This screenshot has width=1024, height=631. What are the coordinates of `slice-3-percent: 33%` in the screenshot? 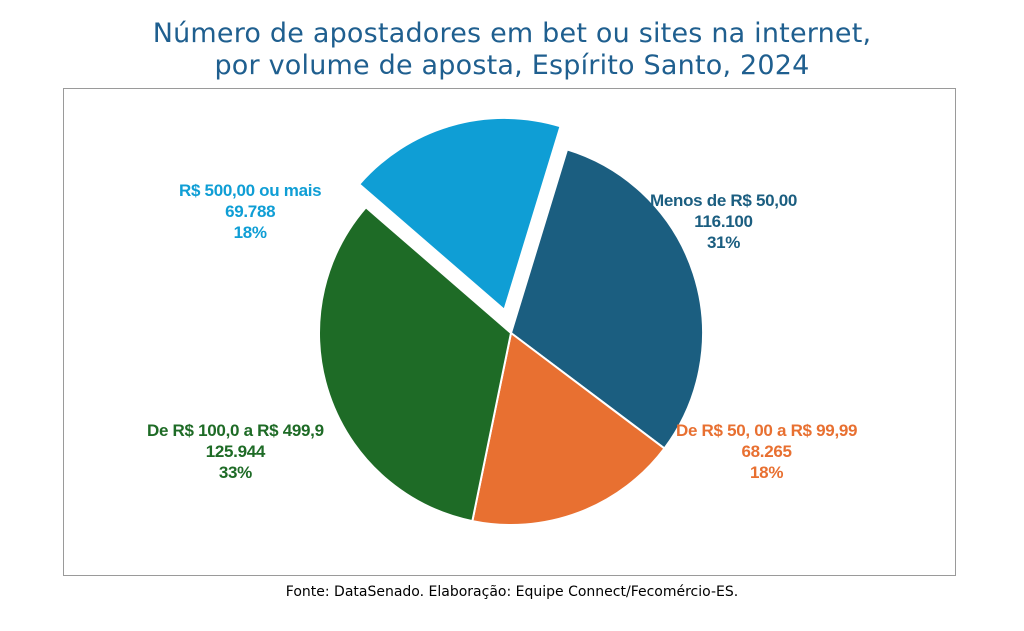 It's located at (235, 472).